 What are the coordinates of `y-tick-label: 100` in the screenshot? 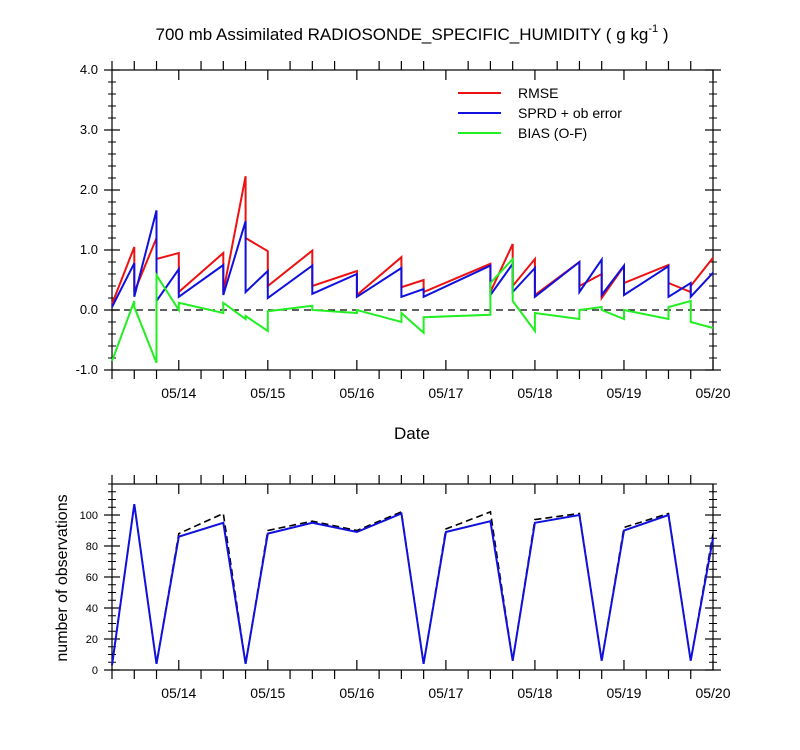 It's located at (89, 516).